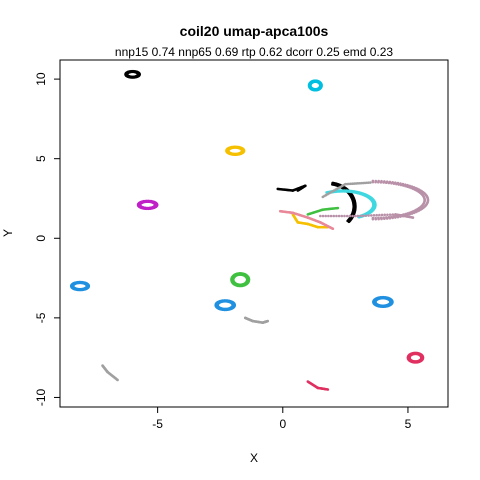  I want to click on x-tick-label: 0, so click(282, 424).